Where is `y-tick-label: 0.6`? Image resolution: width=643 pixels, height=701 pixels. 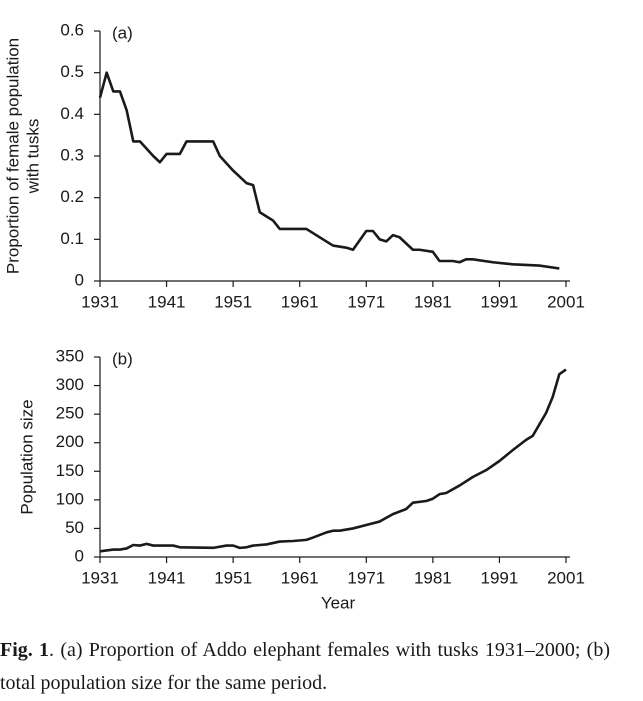
y-tick-label: 0.6 is located at coordinates (72, 29).